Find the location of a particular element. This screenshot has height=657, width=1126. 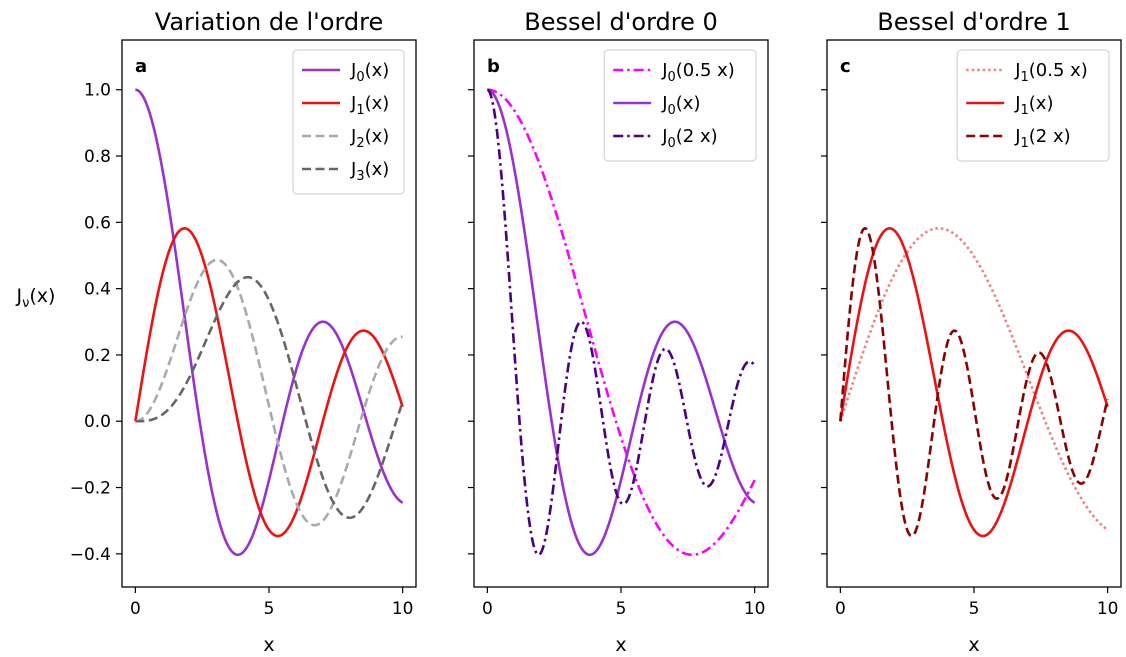

panel-b-title: Bessel d'ordre 0 is located at coordinates (621, 22).